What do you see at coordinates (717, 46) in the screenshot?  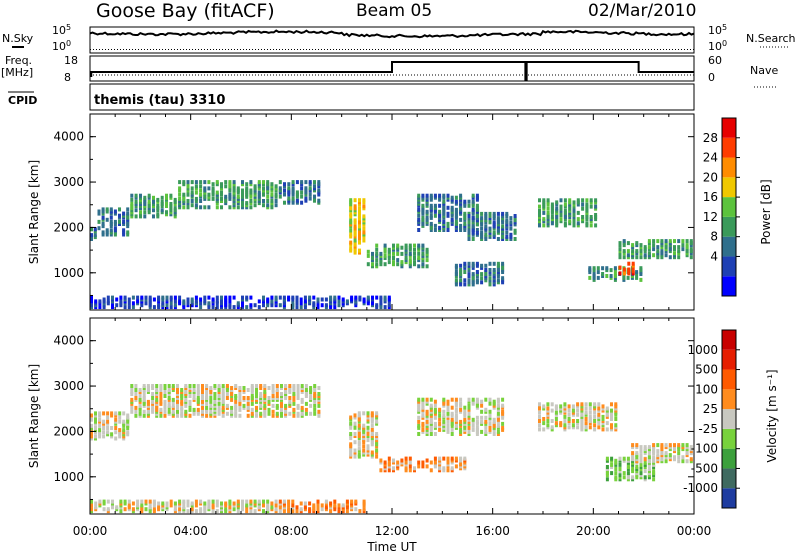 I see `nsearch-tick-bottom: 100` at bounding box center [717, 46].